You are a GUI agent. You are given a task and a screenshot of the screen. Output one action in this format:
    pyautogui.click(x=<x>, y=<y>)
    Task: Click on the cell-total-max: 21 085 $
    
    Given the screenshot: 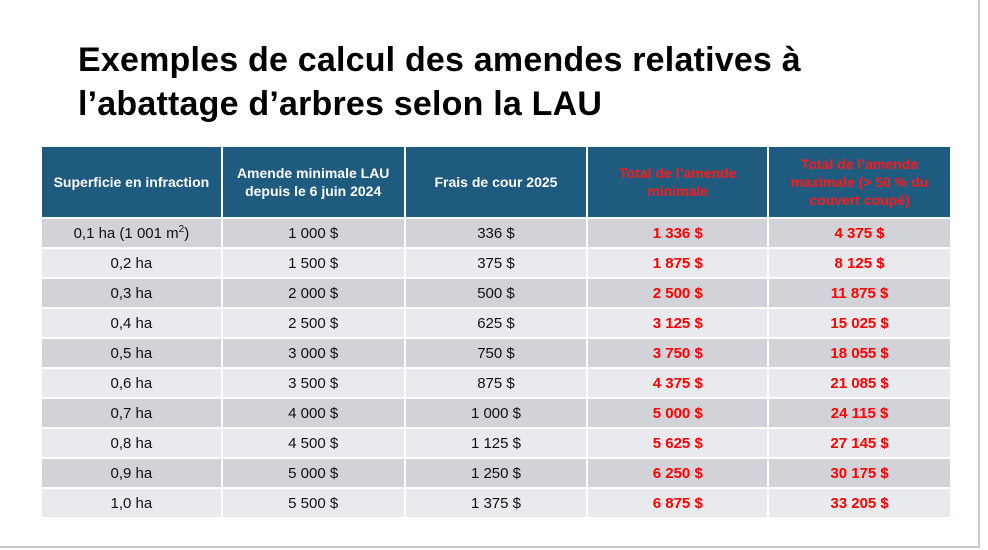 What is the action you would take?
    pyautogui.click(x=859, y=383)
    